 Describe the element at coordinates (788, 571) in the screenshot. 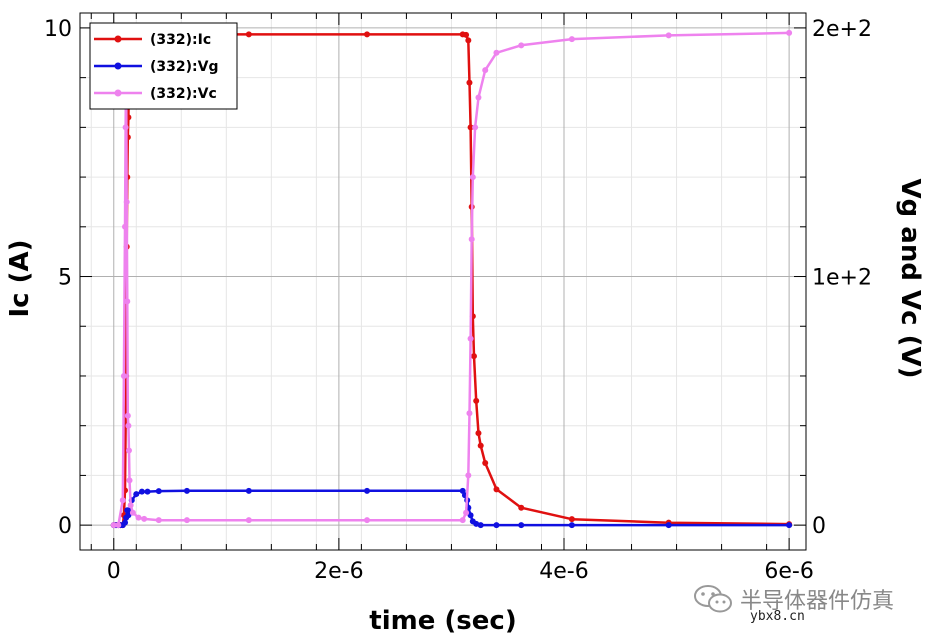

I see `x-tick-label: 6e-6` at that location.